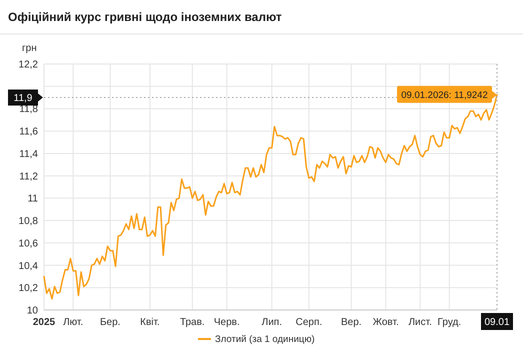 This screenshot has height=350, width=523. Describe the element at coordinates (23, 98) in the screenshot. I see `ref-line-label: 11,9` at that location.